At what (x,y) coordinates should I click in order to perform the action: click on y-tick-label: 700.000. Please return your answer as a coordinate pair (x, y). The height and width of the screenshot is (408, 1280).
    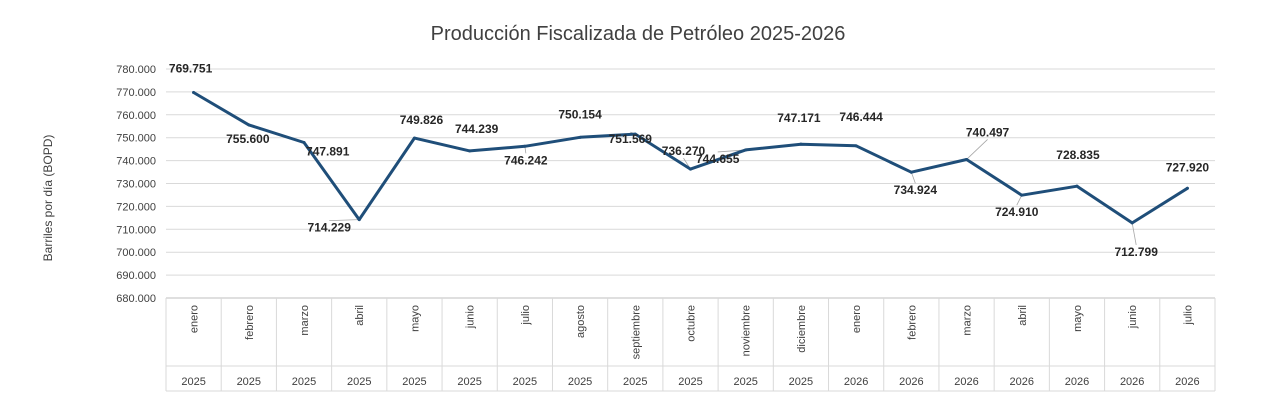
    Looking at the image, I should click on (136, 253).